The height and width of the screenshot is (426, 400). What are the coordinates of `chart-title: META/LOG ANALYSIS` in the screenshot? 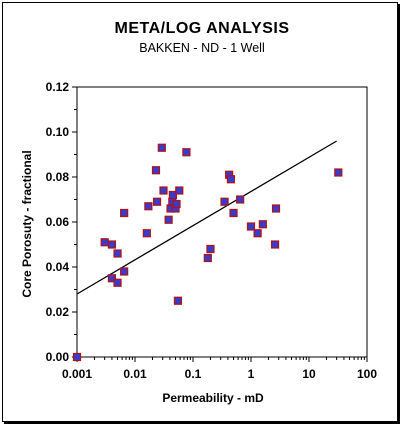 It's located at (201, 28).